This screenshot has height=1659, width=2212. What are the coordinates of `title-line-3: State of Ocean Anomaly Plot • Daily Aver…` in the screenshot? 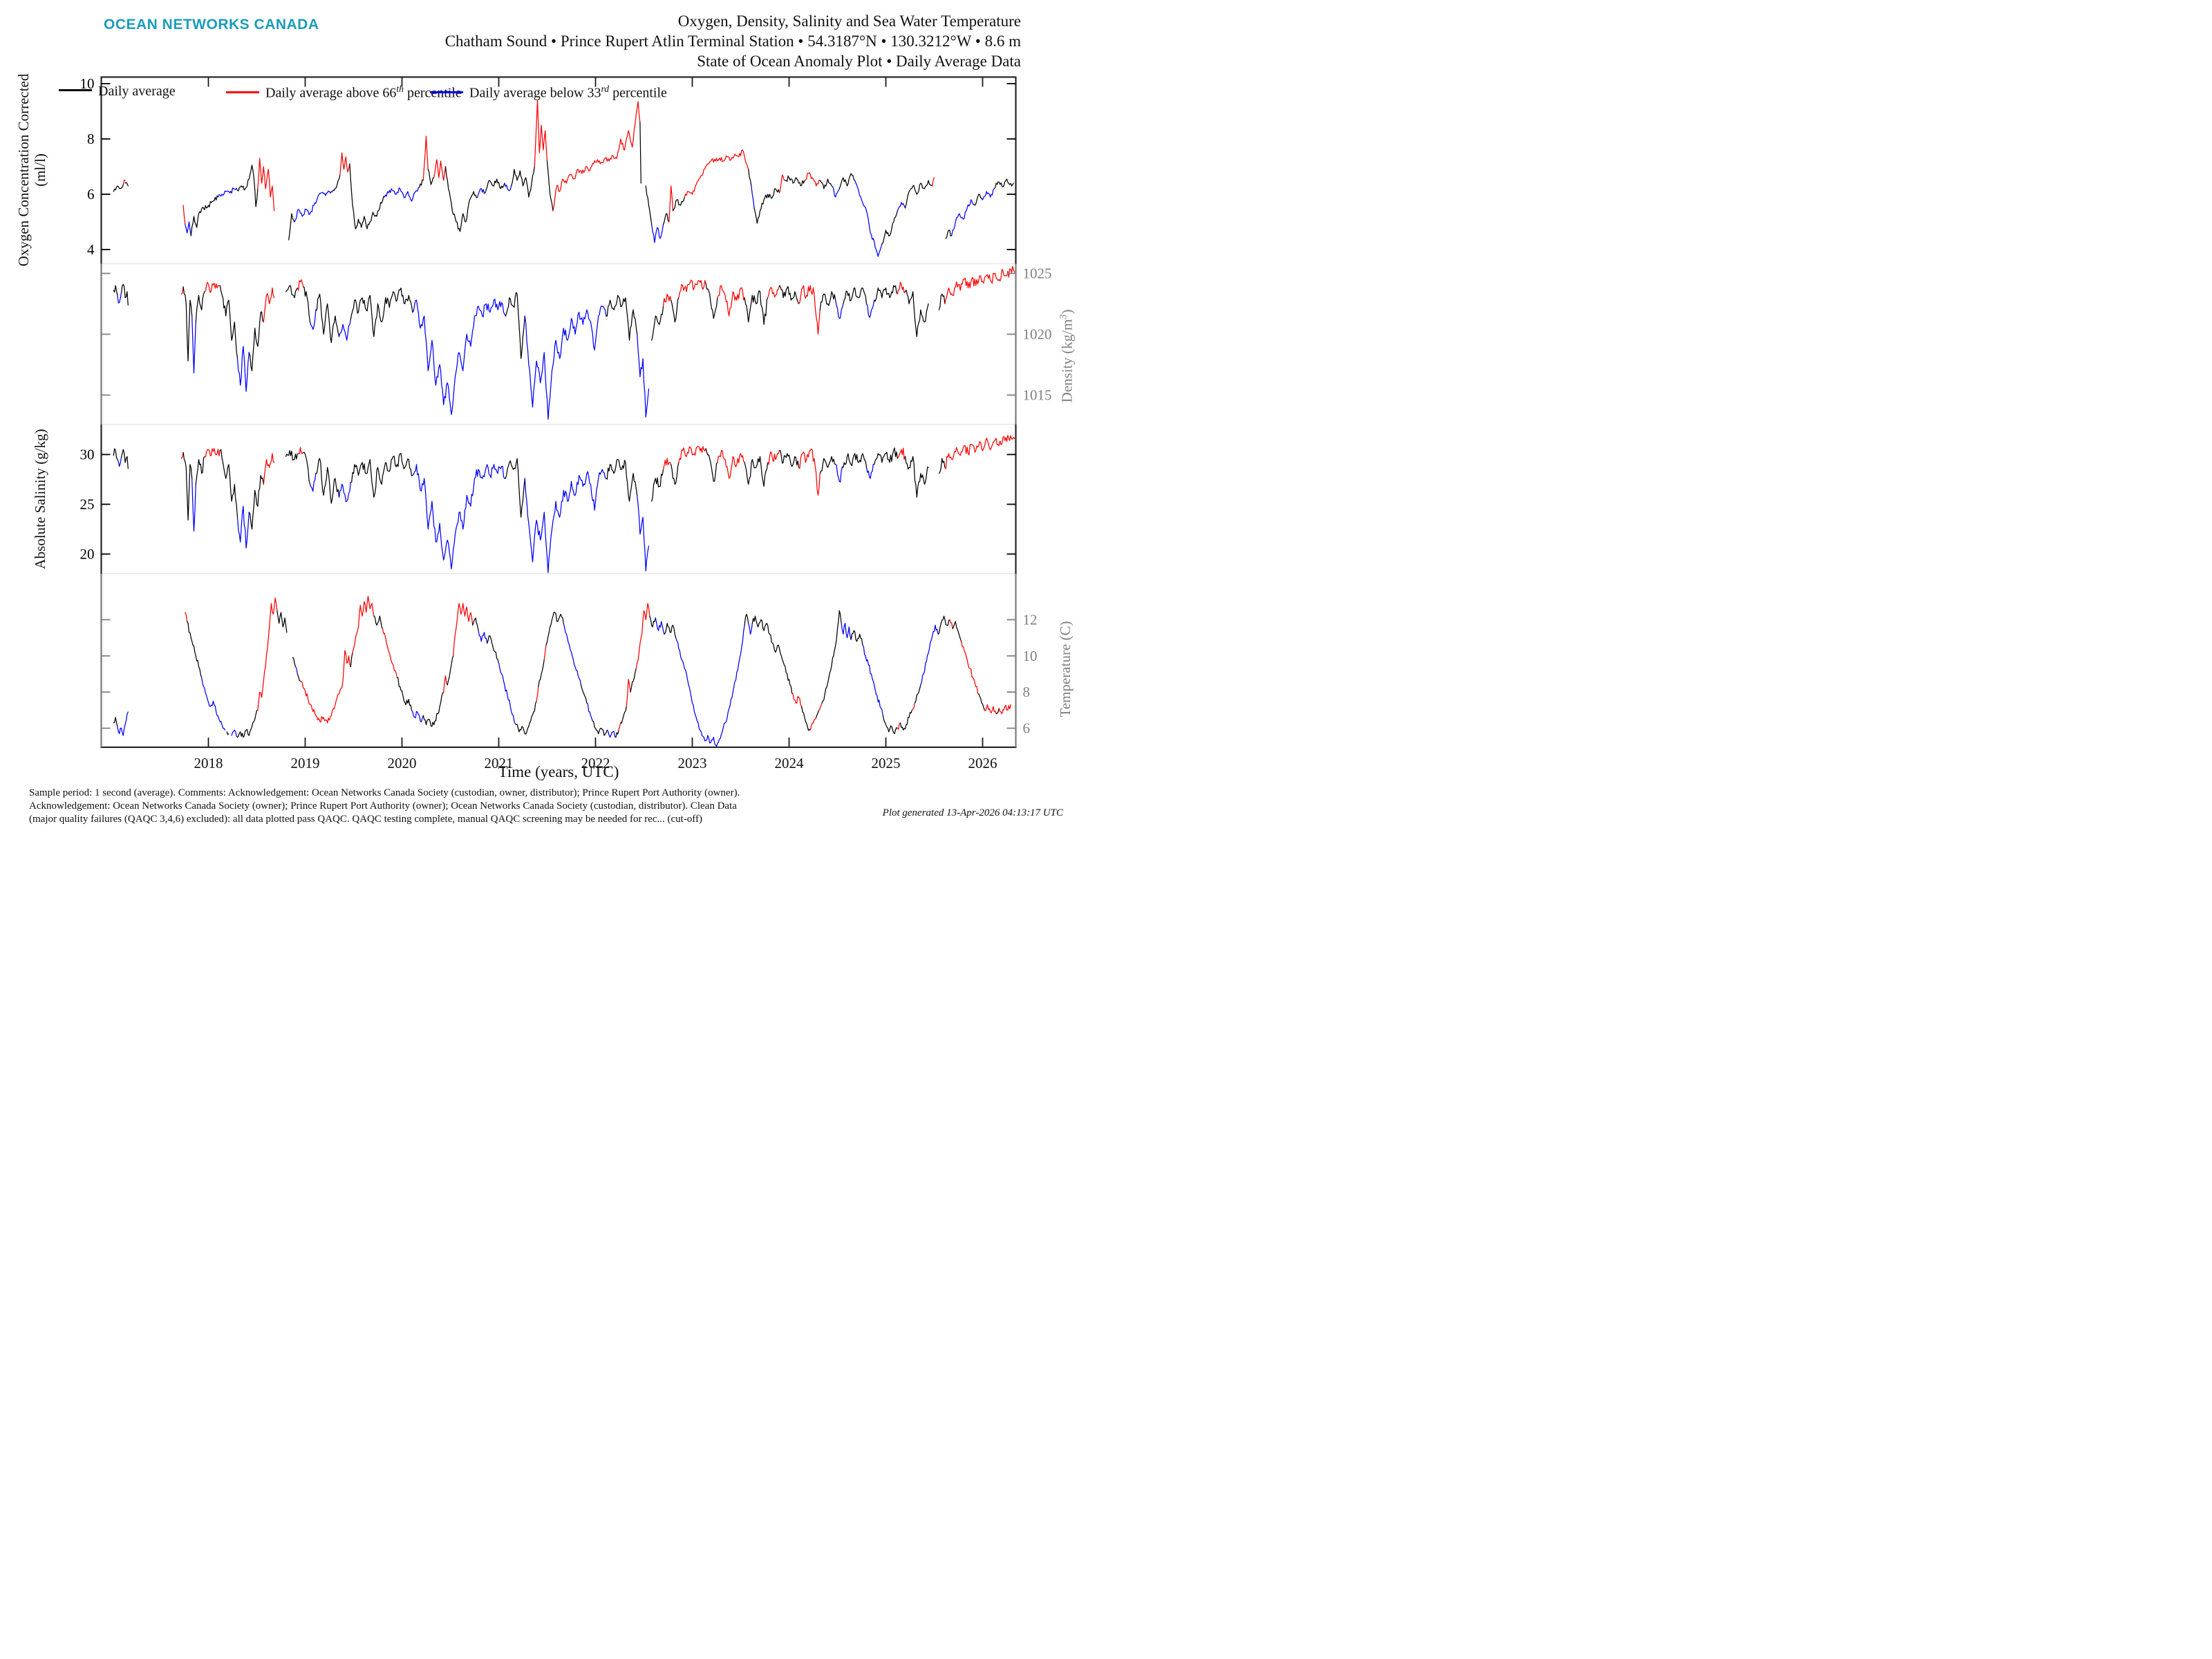 It's located at (859, 61).